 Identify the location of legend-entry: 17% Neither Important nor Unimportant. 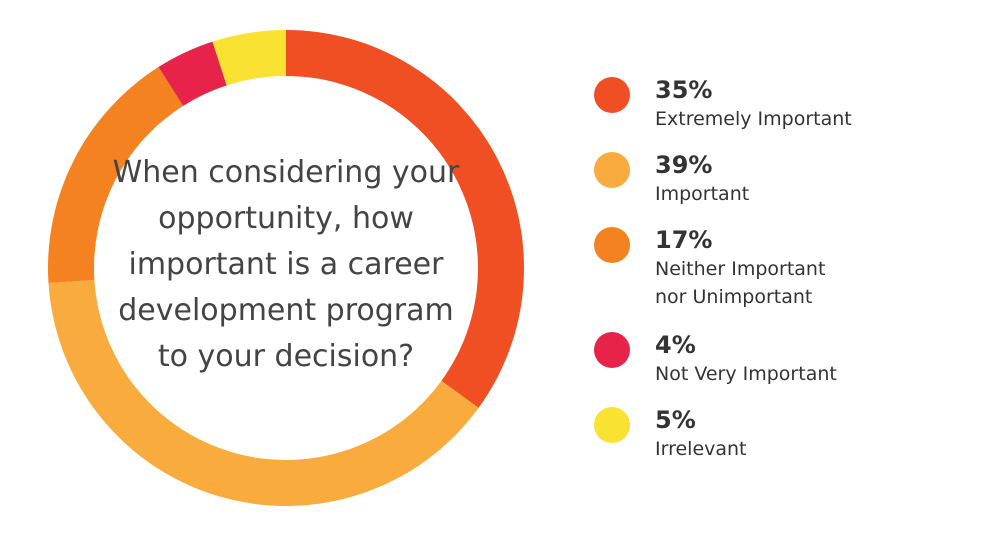
(785, 268).